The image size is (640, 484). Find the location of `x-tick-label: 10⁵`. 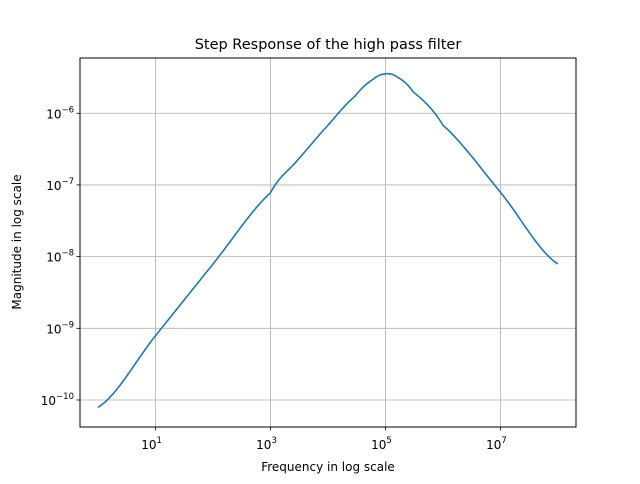

x-tick-label: 10⁵ is located at coordinates (381, 444).